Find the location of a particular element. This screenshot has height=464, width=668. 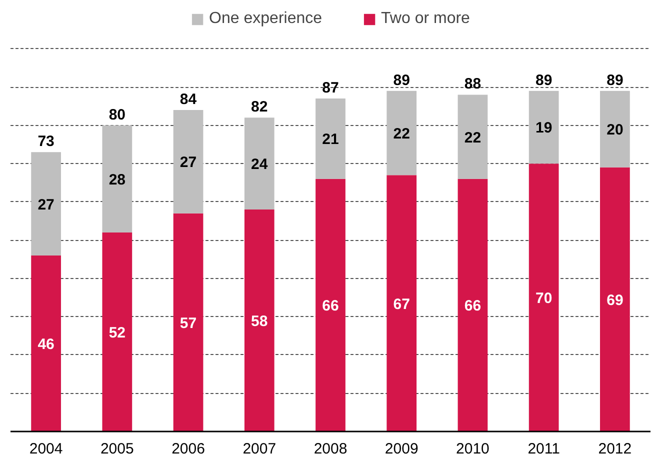

data-label: 19 is located at coordinates (543, 128).